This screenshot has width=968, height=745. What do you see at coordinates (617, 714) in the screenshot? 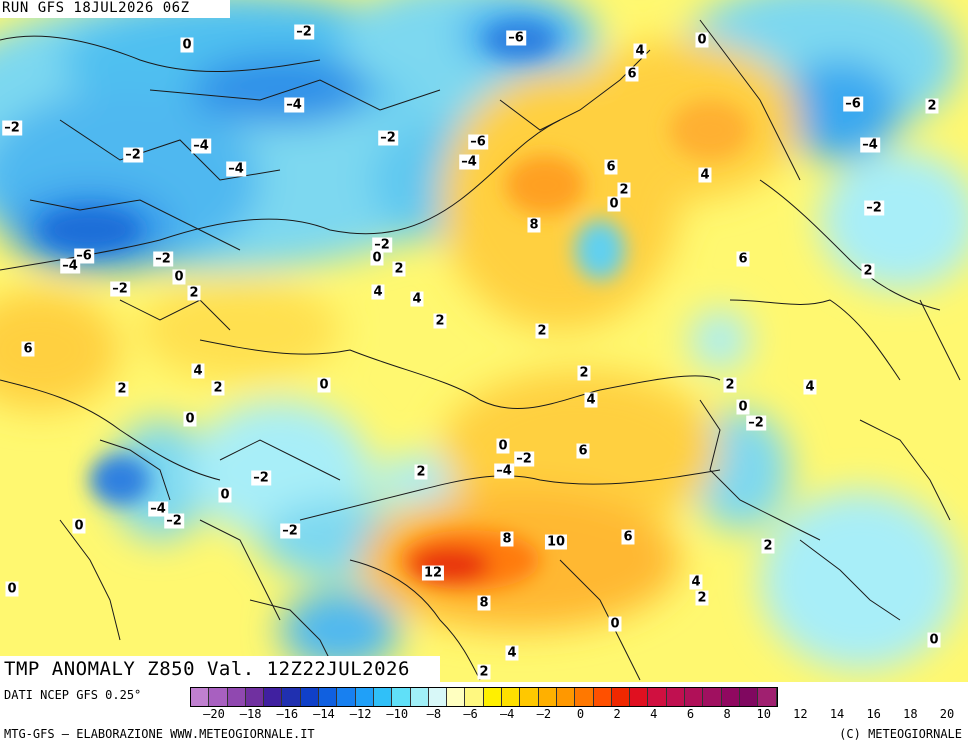
I see `colorbar-tick-label: 2` at bounding box center [617, 714].